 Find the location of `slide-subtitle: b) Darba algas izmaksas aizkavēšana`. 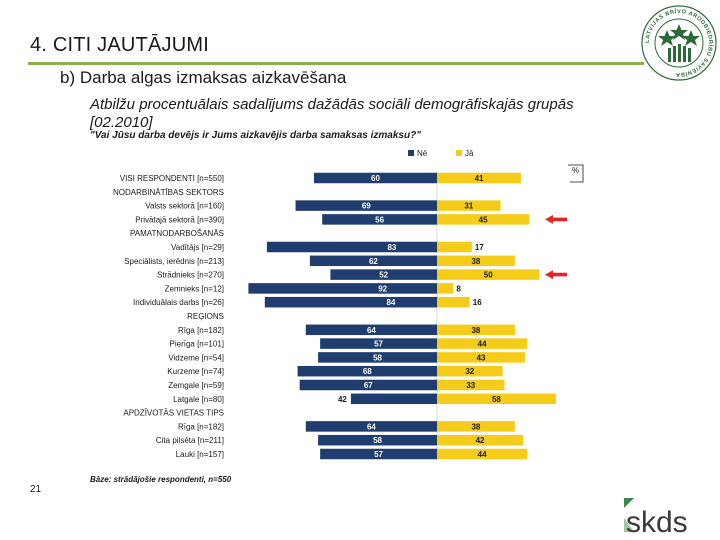

slide-subtitle: b) Darba algas izmaksas aizkavēšana is located at coordinates (203, 77).